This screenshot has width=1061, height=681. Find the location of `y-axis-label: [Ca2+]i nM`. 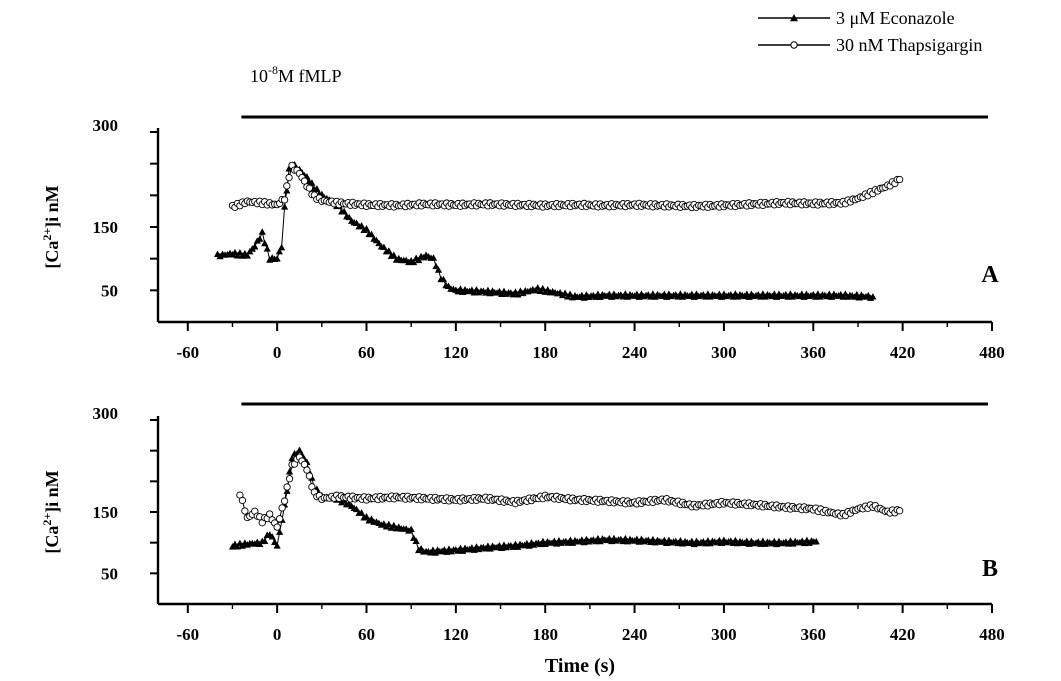

y-axis-label: [Ca2+]i nM is located at coordinates (51, 226).